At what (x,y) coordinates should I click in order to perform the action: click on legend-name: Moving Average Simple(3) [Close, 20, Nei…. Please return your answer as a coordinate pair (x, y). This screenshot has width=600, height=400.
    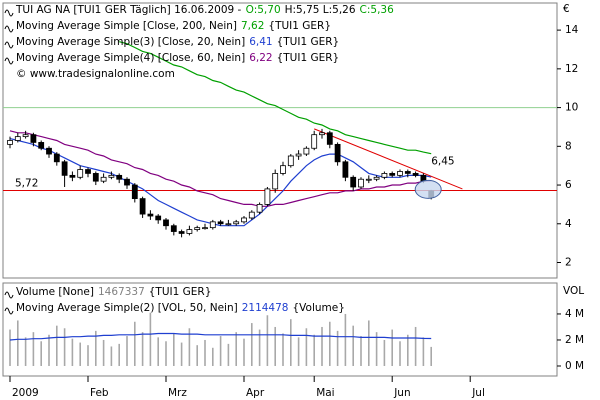
    Looking at the image, I should click on (130, 42).